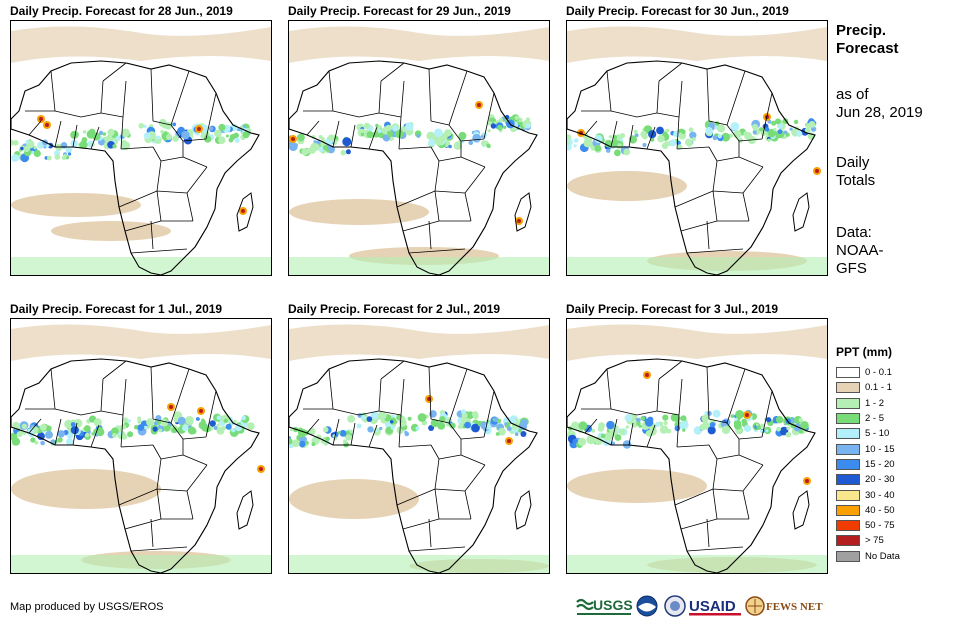  What do you see at coordinates (900, 403) in the screenshot?
I see `legend-item: 1 - 2` at bounding box center [900, 403].